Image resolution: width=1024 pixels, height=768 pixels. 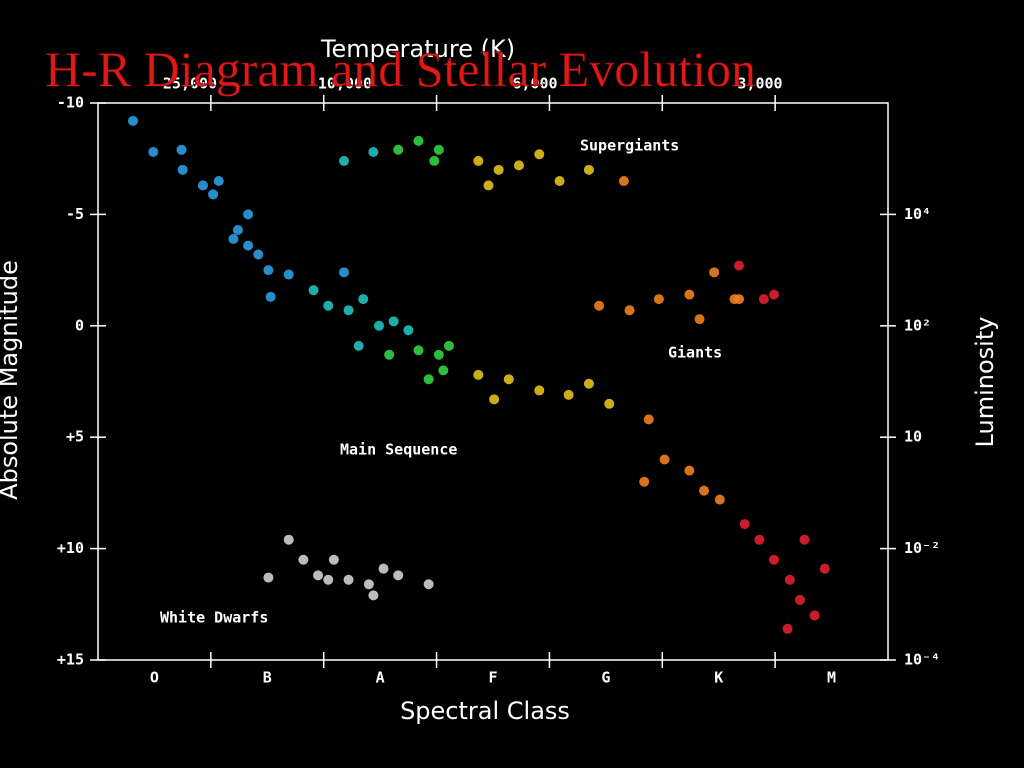 What do you see at coordinates (214, 618) in the screenshot?
I see `annotation: White Dwarfs` at bounding box center [214, 618].